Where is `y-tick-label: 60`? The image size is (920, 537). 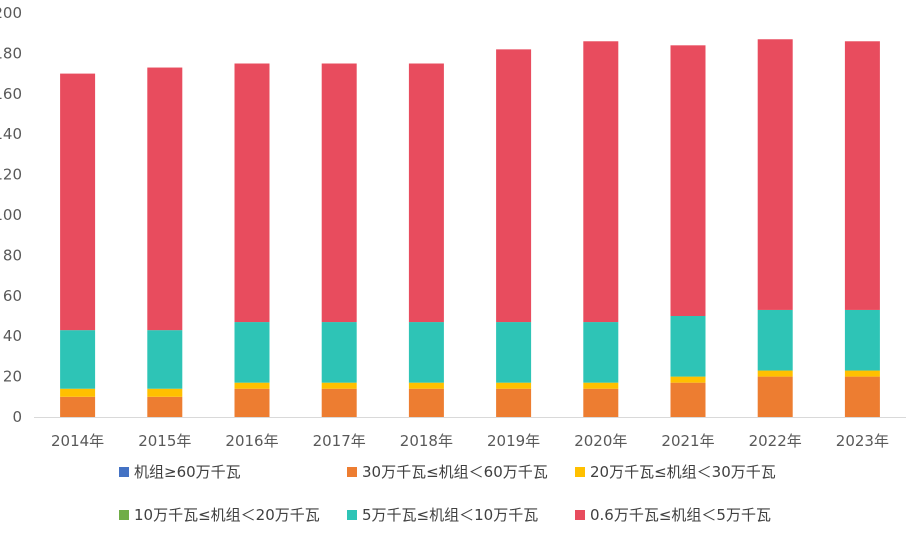 y-tick-label: 60 is located at coordinates (12, 296).